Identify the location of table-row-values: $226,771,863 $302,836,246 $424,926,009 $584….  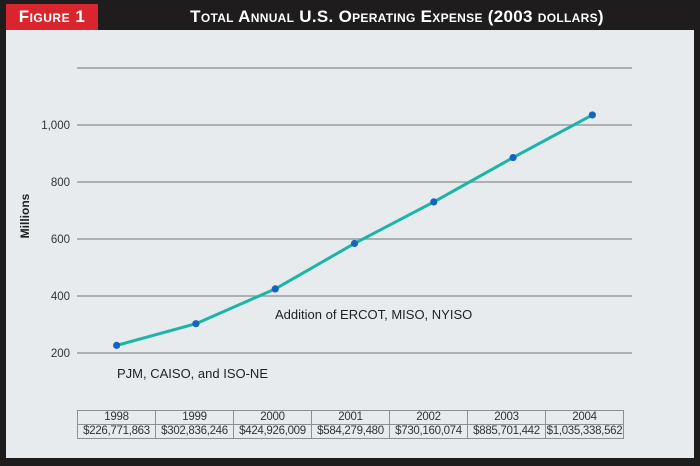
(350, 431).